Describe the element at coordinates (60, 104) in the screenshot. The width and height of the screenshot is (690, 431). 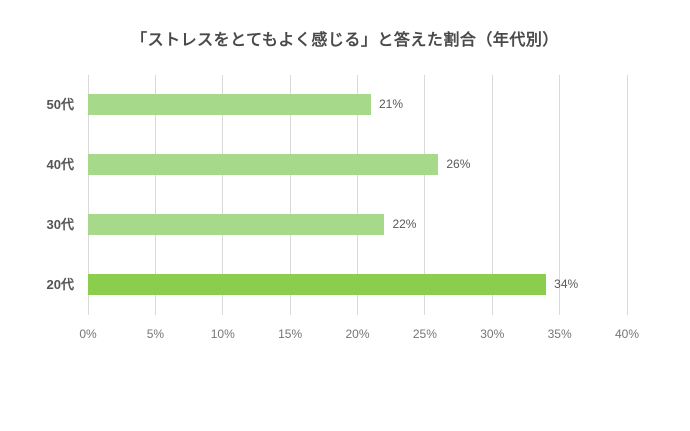
I see `category-label: 50代` at that location.